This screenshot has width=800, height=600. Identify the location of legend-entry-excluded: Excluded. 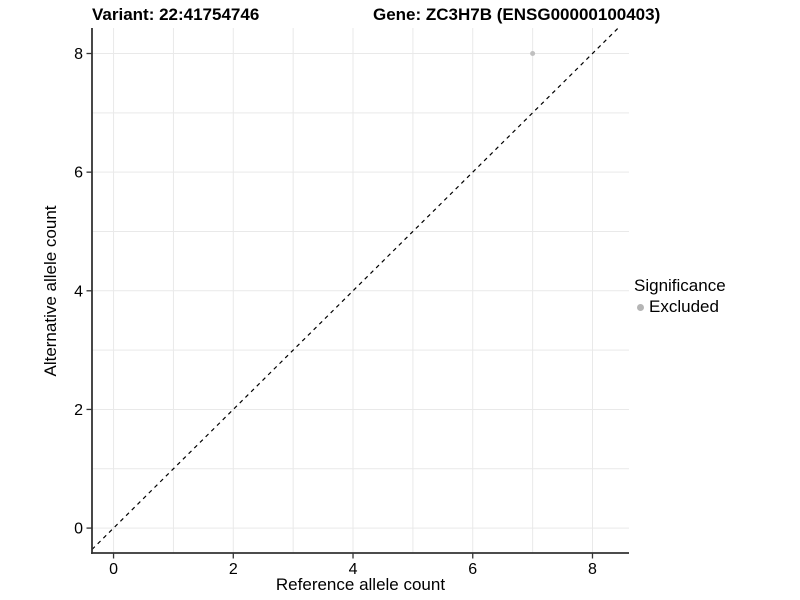
(680, 307).